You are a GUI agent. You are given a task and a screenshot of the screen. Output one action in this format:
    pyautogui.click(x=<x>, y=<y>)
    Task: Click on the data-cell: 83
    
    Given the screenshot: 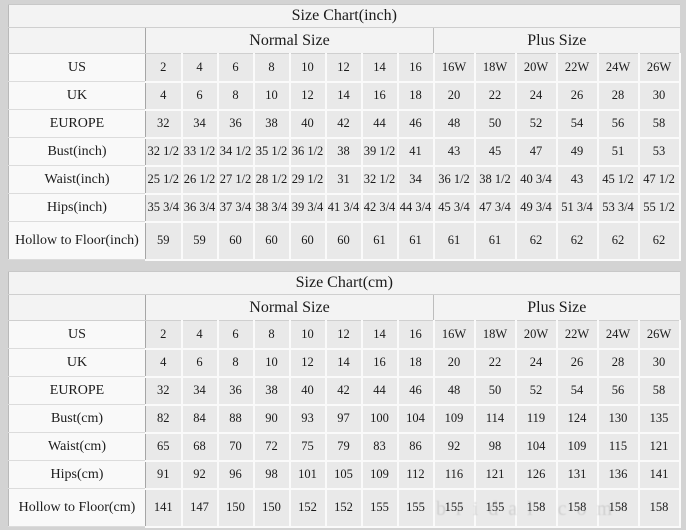 What is the action you would take?
    pyautogui.click(x=380, y=447)
    